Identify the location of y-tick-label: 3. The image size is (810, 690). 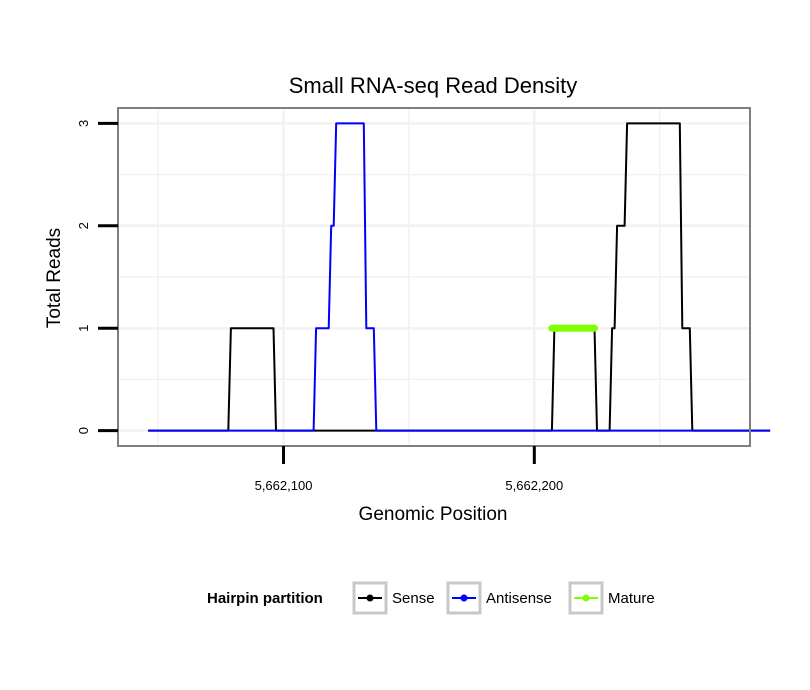
(83, 123).